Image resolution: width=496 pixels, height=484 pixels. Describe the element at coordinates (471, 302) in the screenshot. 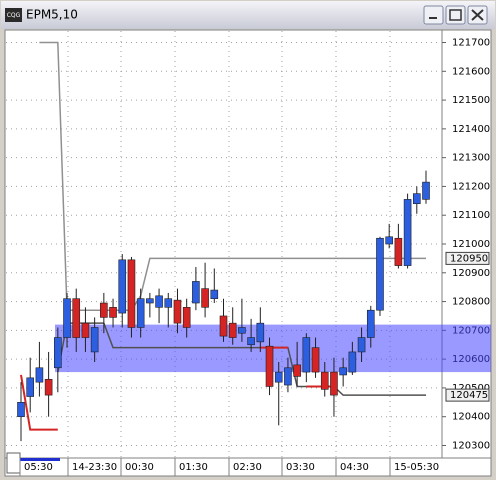

I see `y-tick-label: 120800` at that location.